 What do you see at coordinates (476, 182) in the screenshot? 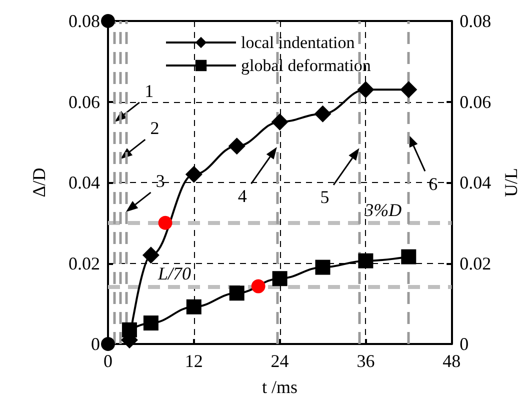
I see `y2-tick-label: 0.04` at bounding box center [476, 182].